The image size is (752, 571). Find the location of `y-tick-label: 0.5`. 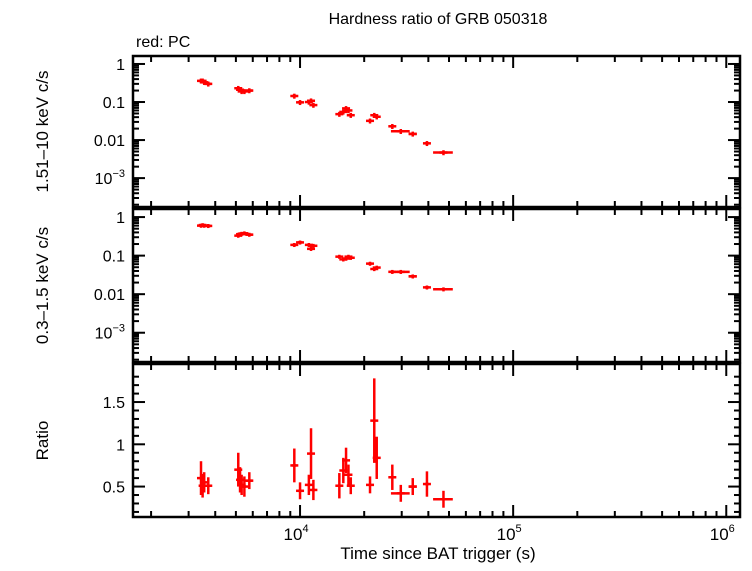

y-tick-label: 0.5 is located at coordinates (114, 488).